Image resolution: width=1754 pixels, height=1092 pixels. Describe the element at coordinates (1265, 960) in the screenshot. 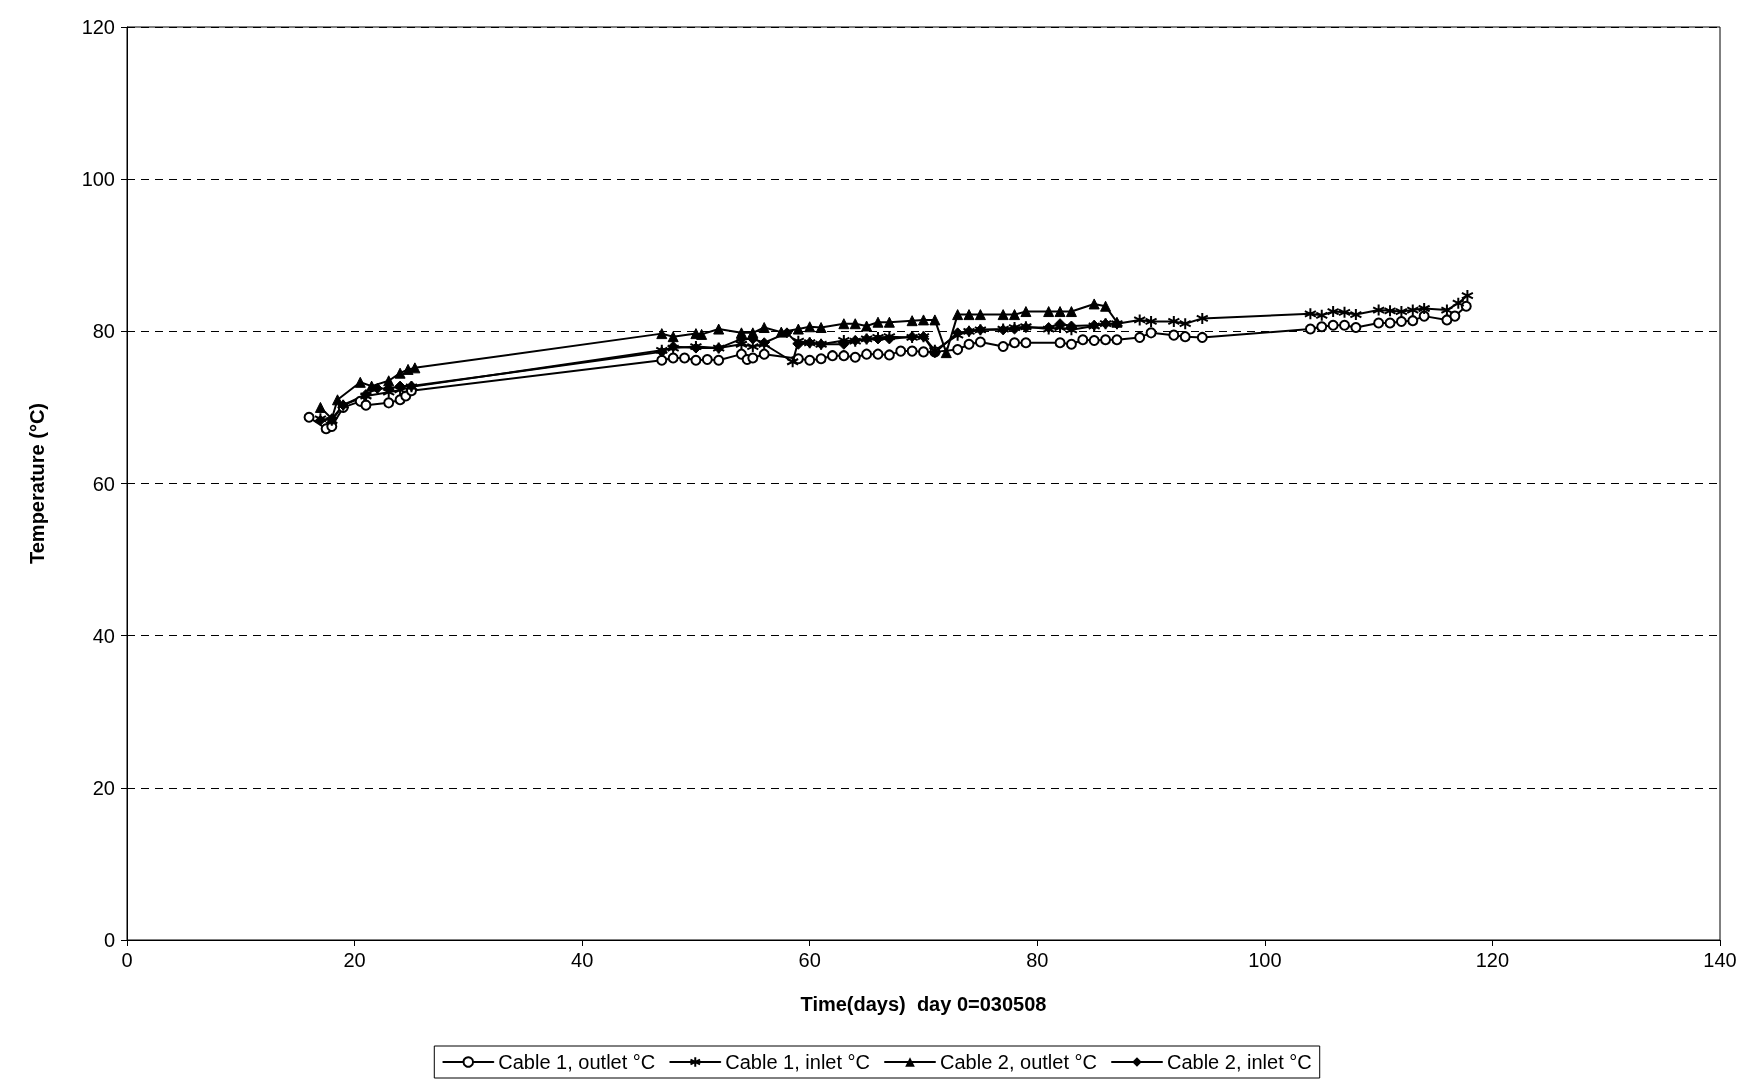

I see `x-tick-label: 100` at that location.